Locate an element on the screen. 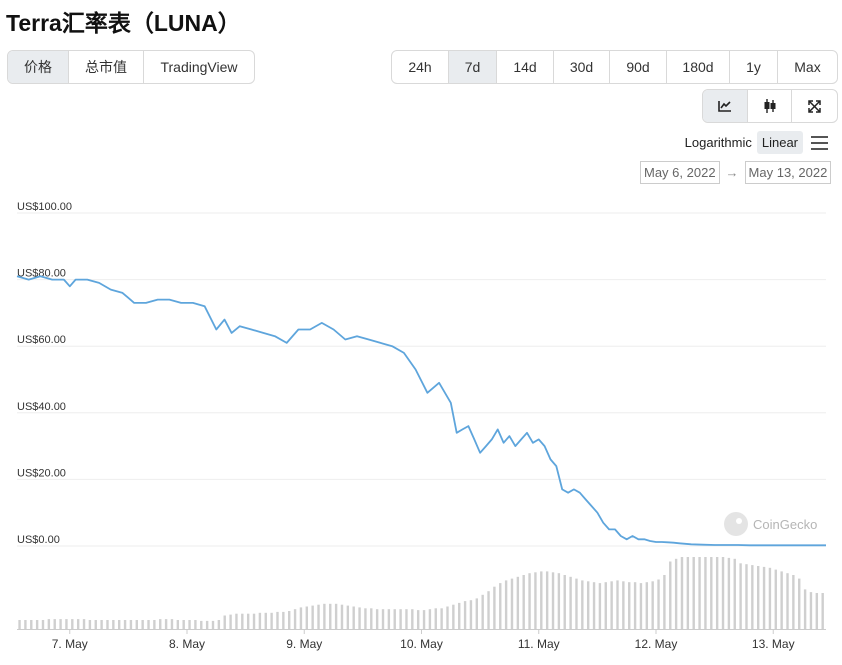 Image resolution: width=842 pixels, height=665 pixels. date-to-input: May 13, 2022 is located at coordinates (788, 172).